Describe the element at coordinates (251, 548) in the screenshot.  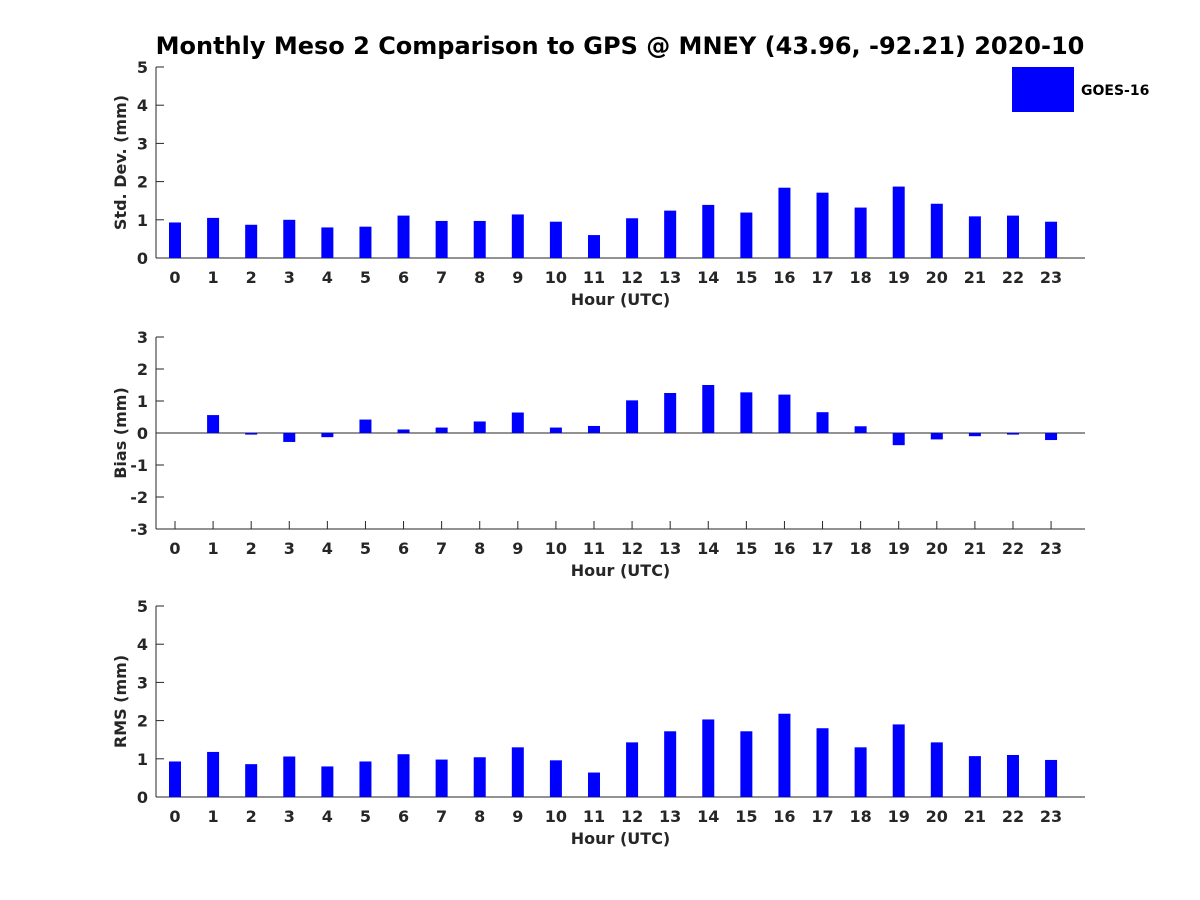
I see `bias-x-tick-label: 2` at that location.